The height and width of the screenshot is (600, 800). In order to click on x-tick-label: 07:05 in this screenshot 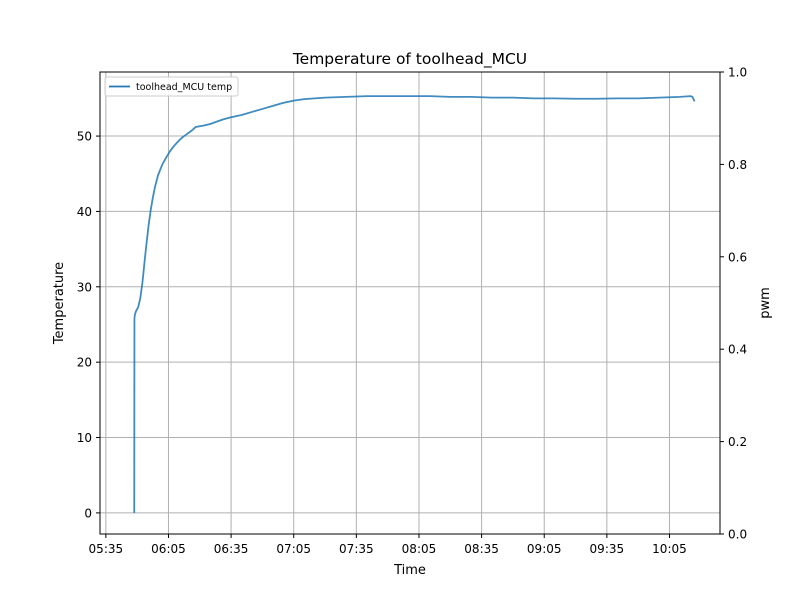, I will do `click(293, 549)`.